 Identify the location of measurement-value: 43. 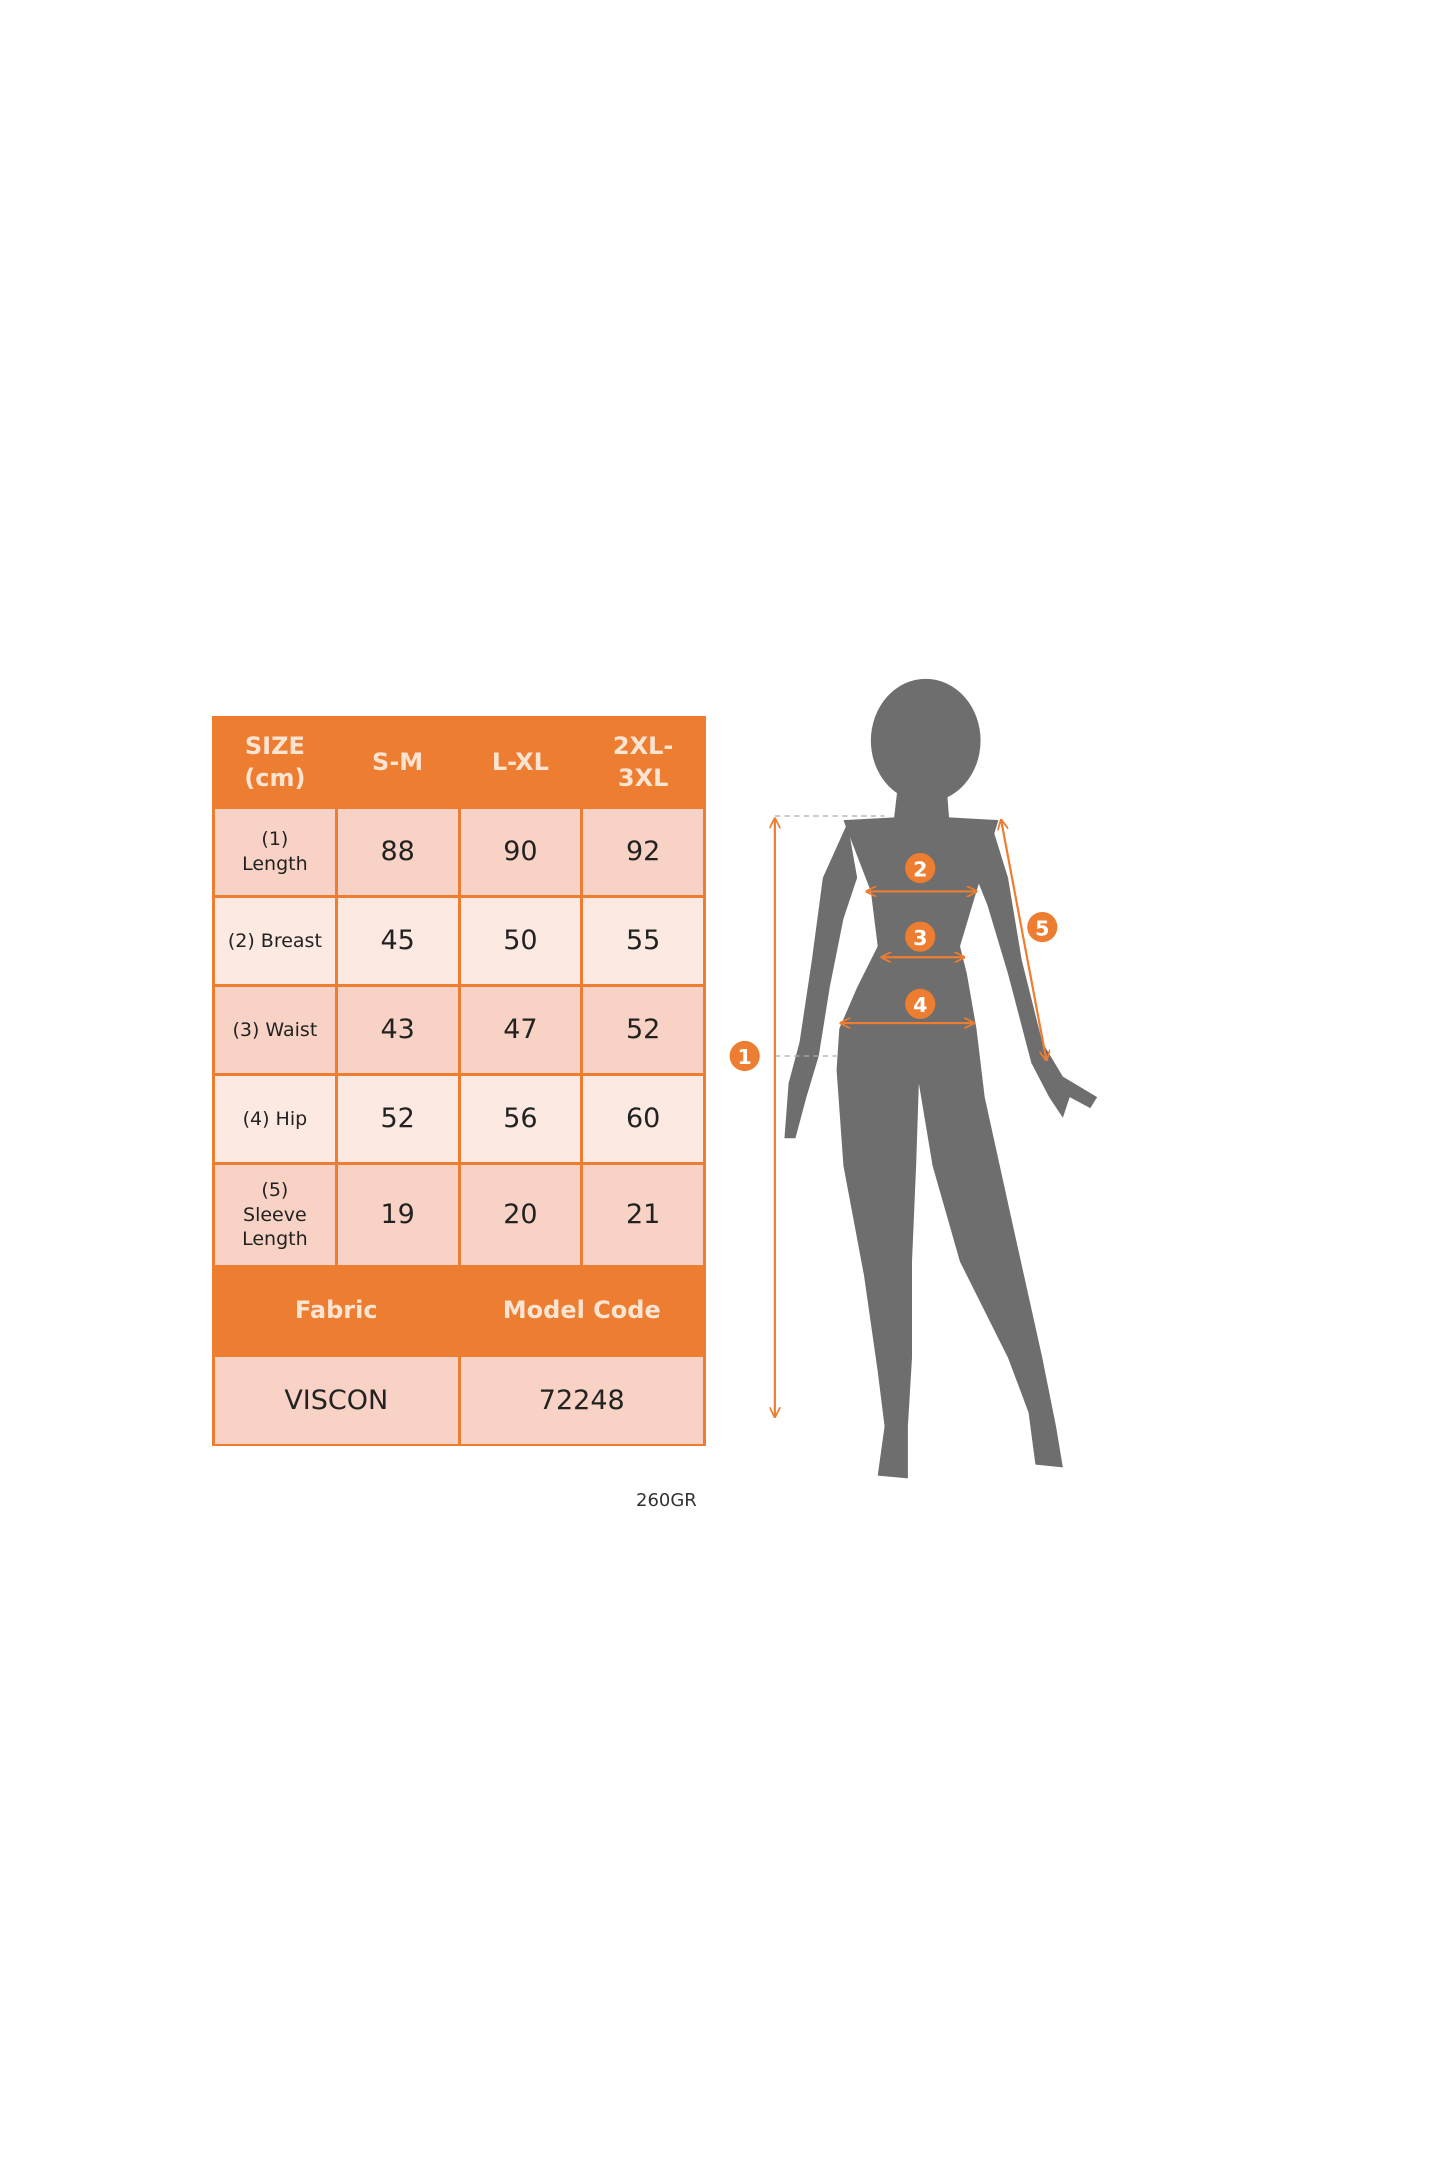
(397, 1030).